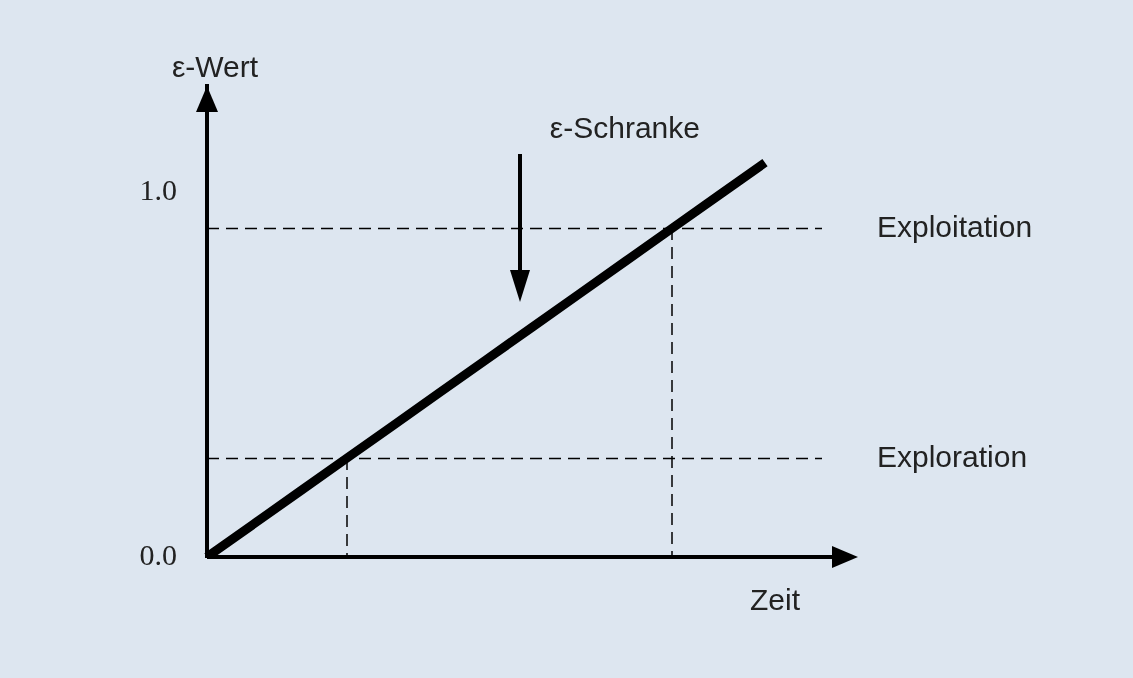  I want to click on y-tick-label: 0.0, so click(158, 554).